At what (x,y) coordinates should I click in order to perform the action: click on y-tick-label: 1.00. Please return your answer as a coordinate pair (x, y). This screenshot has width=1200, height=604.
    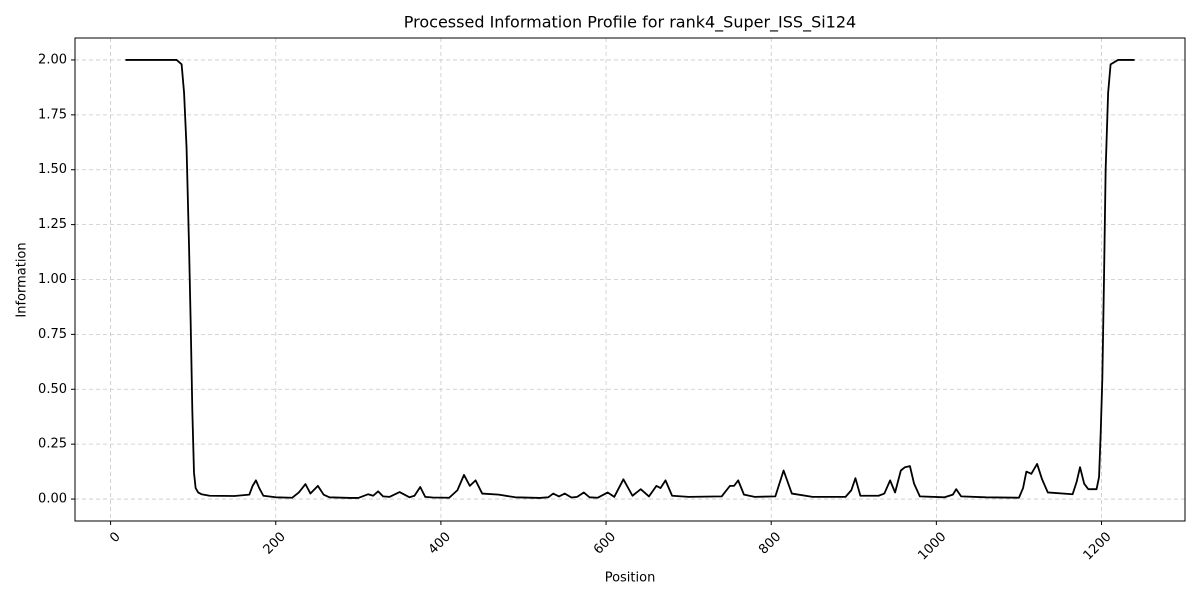
    Looking at the image, I should click on (52, 279).